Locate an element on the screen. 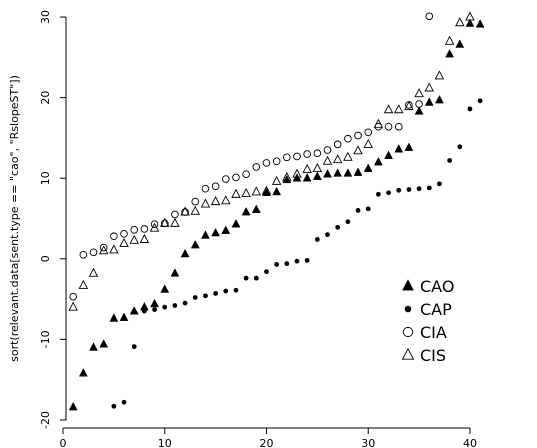  x-tick-label: 30 is located at coordinates (368, 442).